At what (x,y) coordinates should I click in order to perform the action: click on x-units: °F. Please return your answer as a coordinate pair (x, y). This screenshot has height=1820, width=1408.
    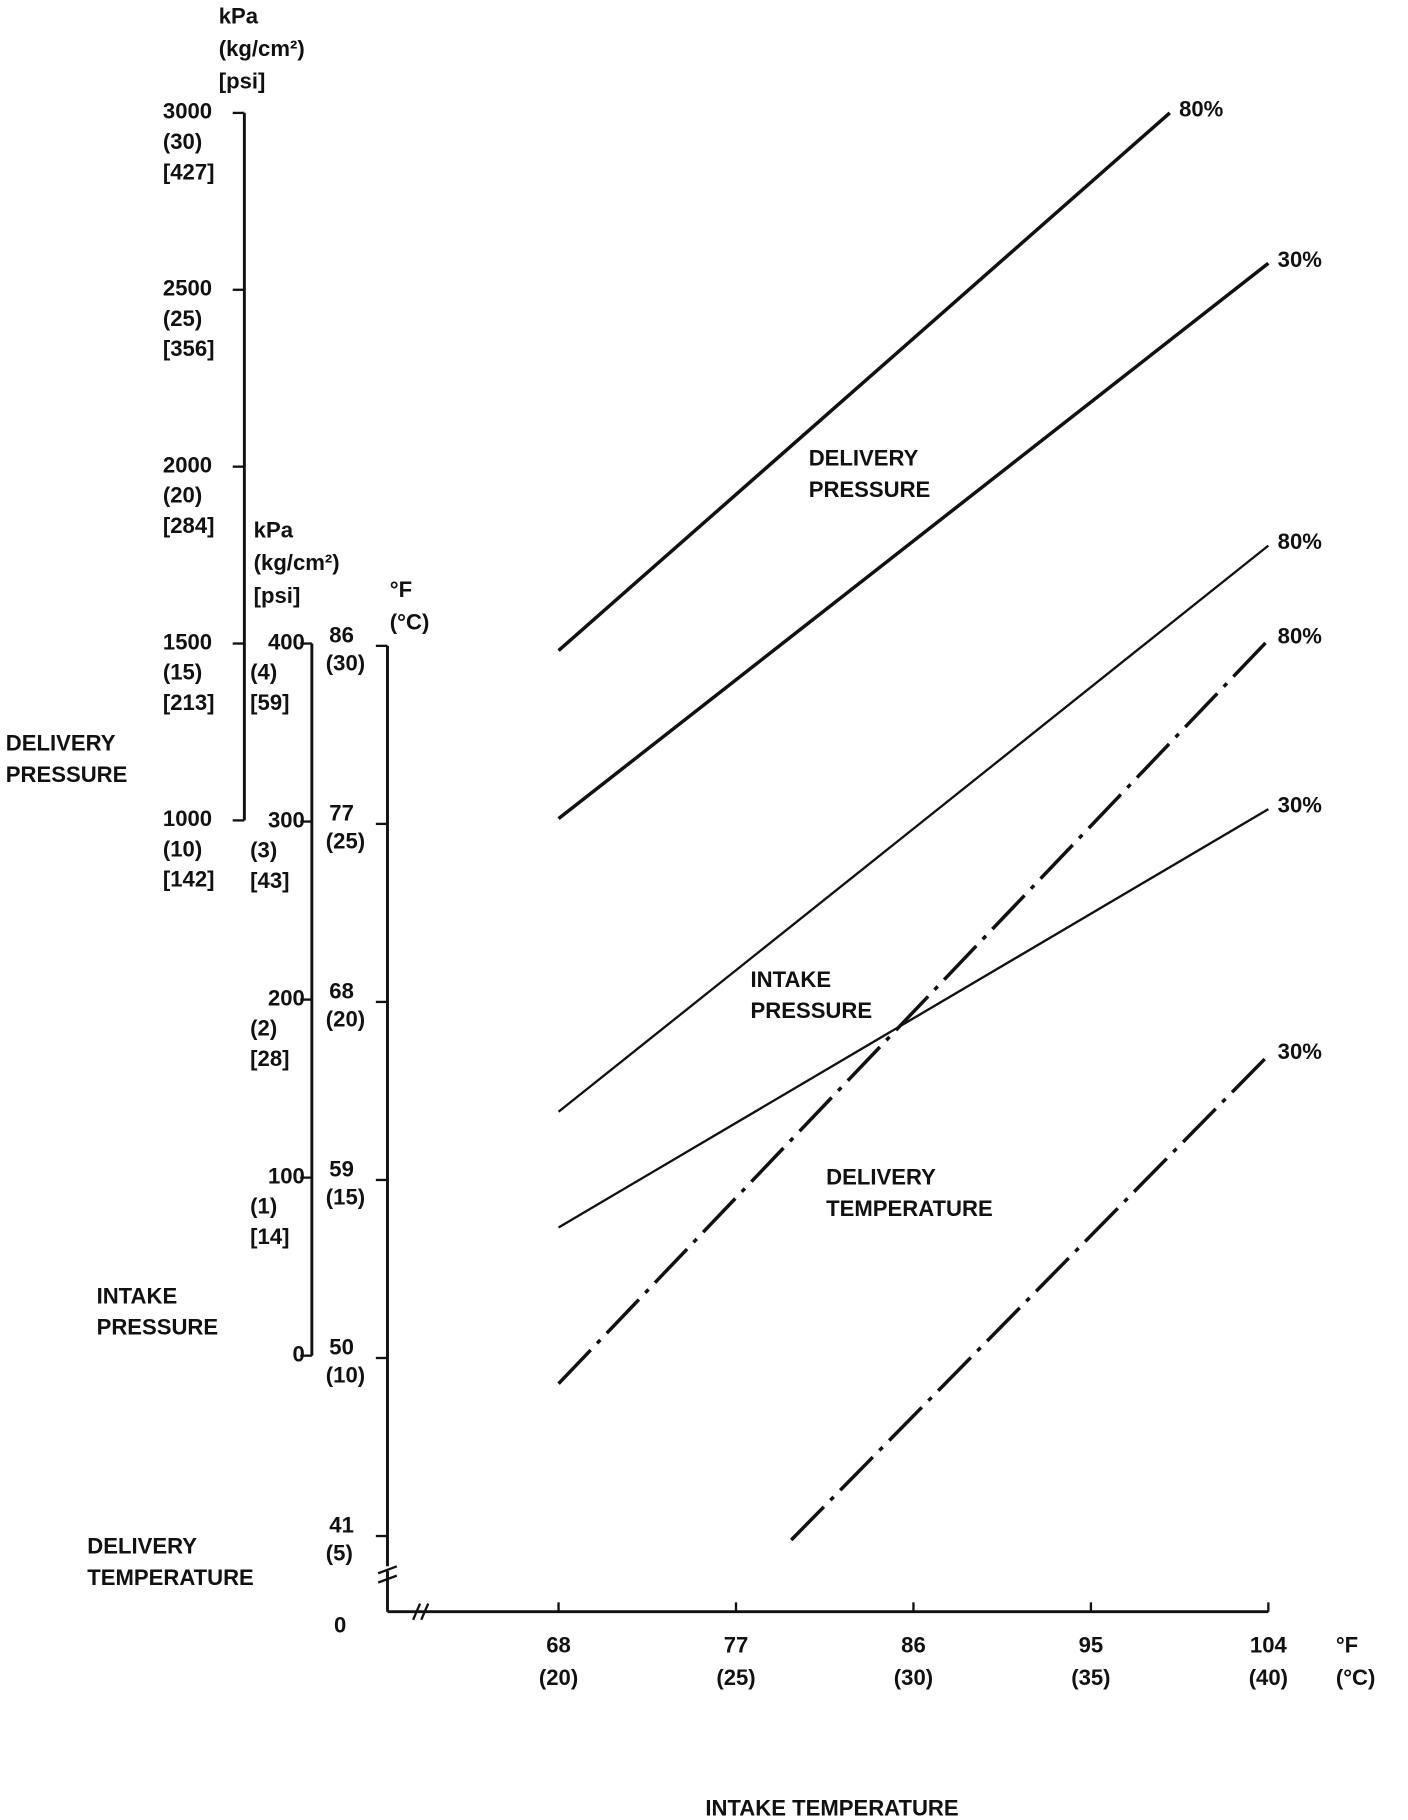
    Looking at the image, I should click on (1347, 1644).